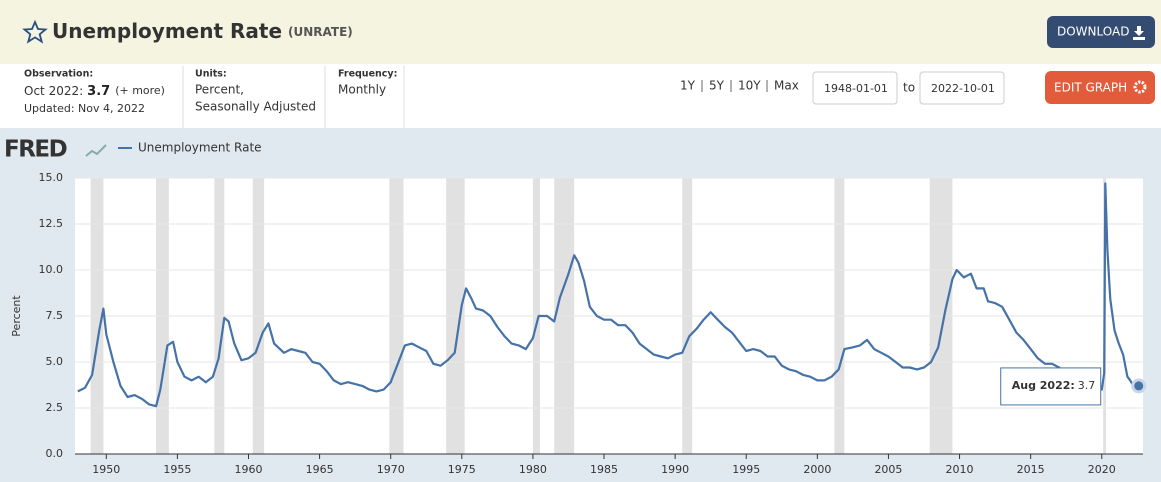 The width and height of the screenshot is (1161, 482). Describe the element at coordinates (1043, 385) in the screenshot. I see `tooltip-date: Aug 2022:` at that location.